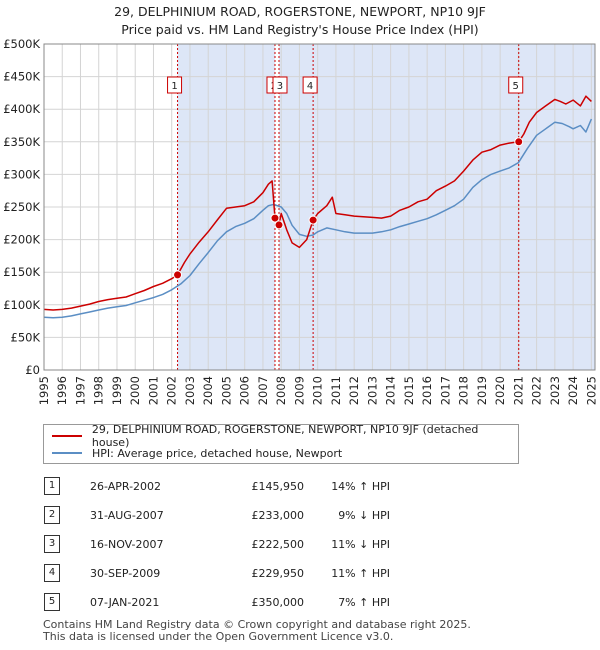  Describe the element at coordinates (52, 486) in the screenshot. I see `transaction-number: 1` at that location.